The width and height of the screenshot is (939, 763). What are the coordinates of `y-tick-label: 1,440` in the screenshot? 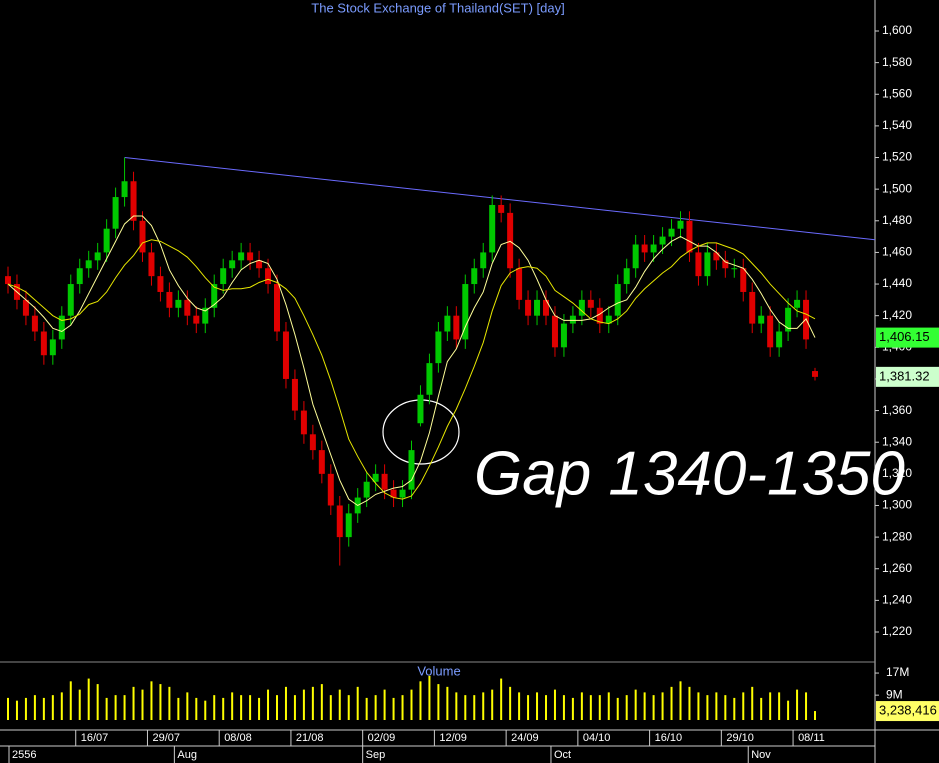 It's located at (897, 283).